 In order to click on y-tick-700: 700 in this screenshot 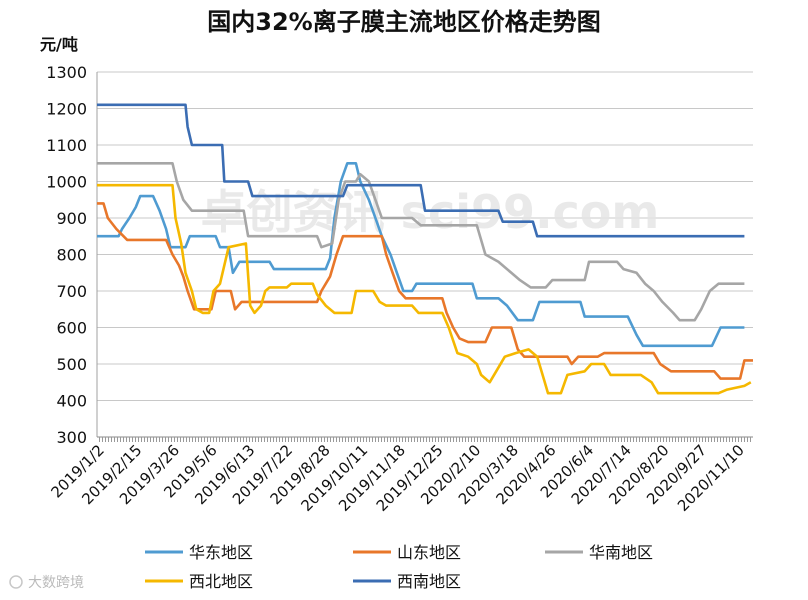, I will do `click(71, 291)`.